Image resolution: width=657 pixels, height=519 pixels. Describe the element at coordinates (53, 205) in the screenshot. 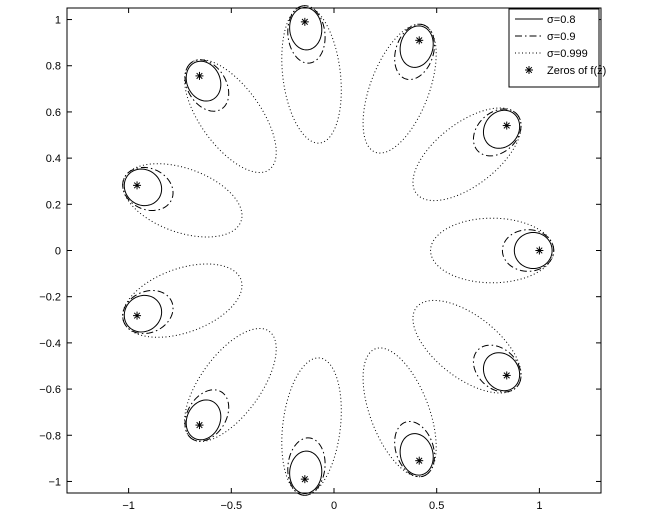

I see `y-tick-label: 0.2` at that location.